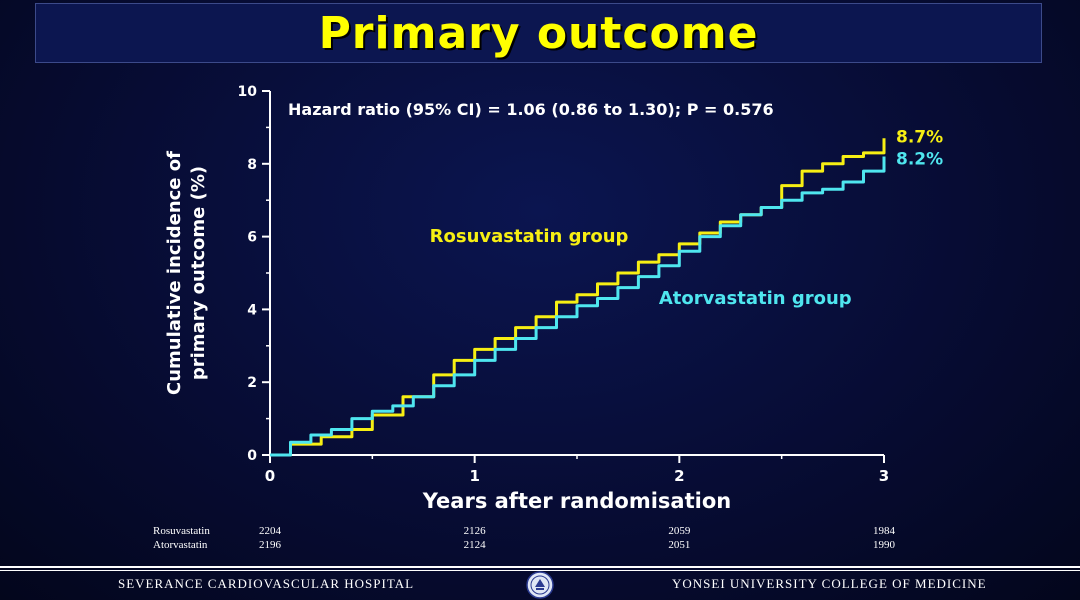 The height and width of the screenshot is (600, 1080). I want to click on slide-title: Primary outcome, so click(538, 33).